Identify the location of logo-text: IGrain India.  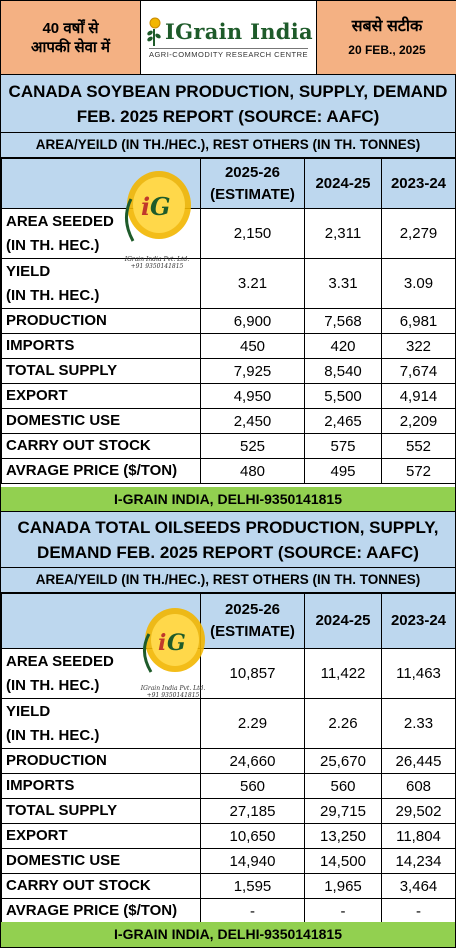
(239, 31).